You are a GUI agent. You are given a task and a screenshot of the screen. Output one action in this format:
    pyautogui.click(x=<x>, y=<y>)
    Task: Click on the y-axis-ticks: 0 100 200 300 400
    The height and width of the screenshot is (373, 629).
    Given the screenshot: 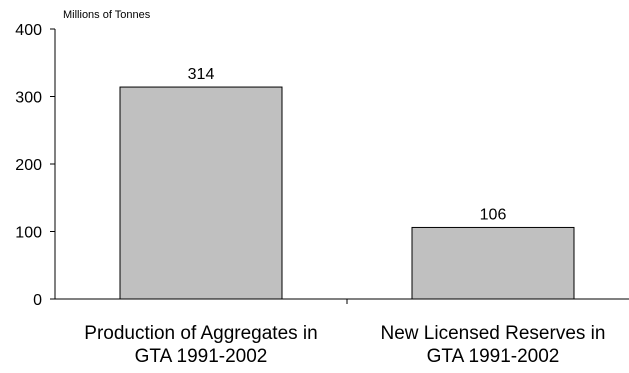 What is the action you would take?
    pyautogui.click(x=35, y=165)
    